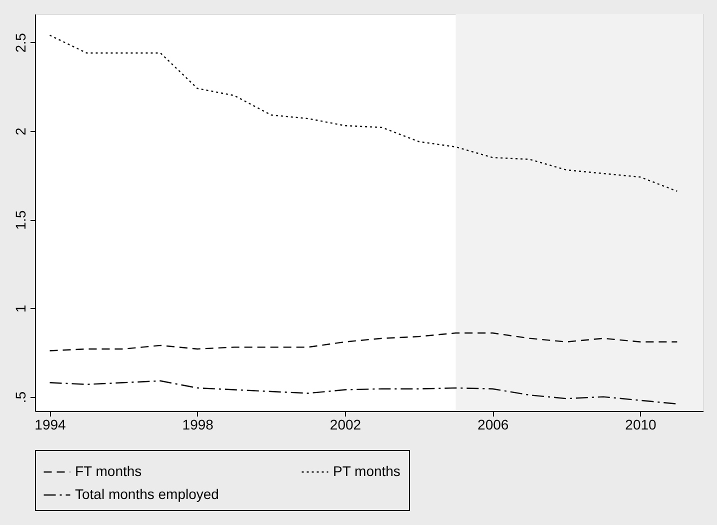  Describe the element at coordinates (493, 424) in the screenshot. I see `x-tick-label: 2006` at that location.